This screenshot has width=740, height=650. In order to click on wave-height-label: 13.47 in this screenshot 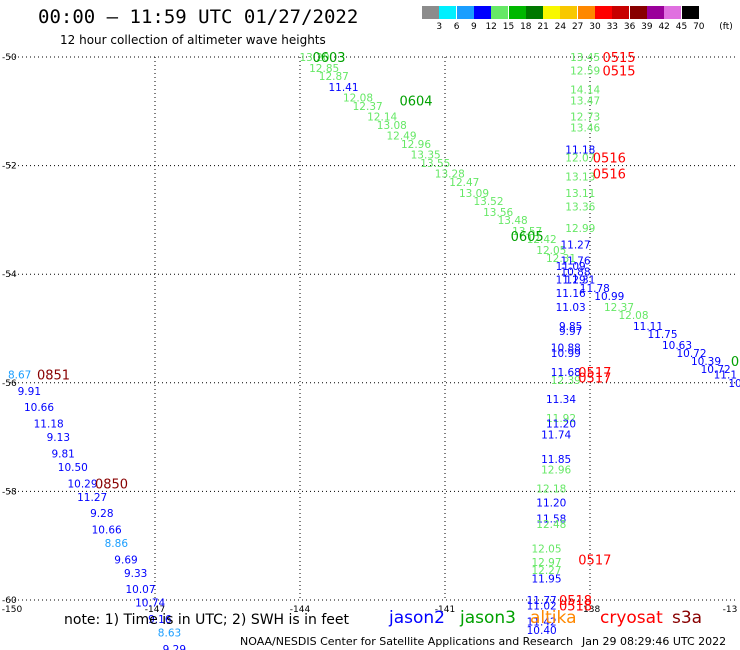, I will do `click(585, 101)`.